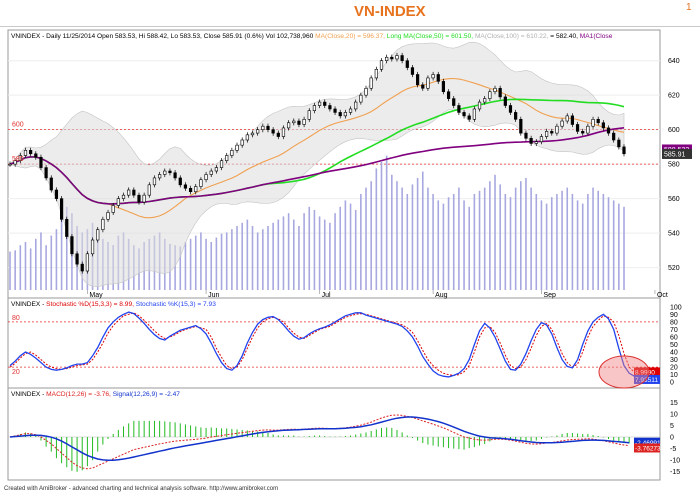 This screenshot has width=700, height=498. Describe the element at coordinates (91, 304) in the screenshot. I see `stochastic-title-part: Stochastic %D(15,3,3) = 8.99,` at that location.